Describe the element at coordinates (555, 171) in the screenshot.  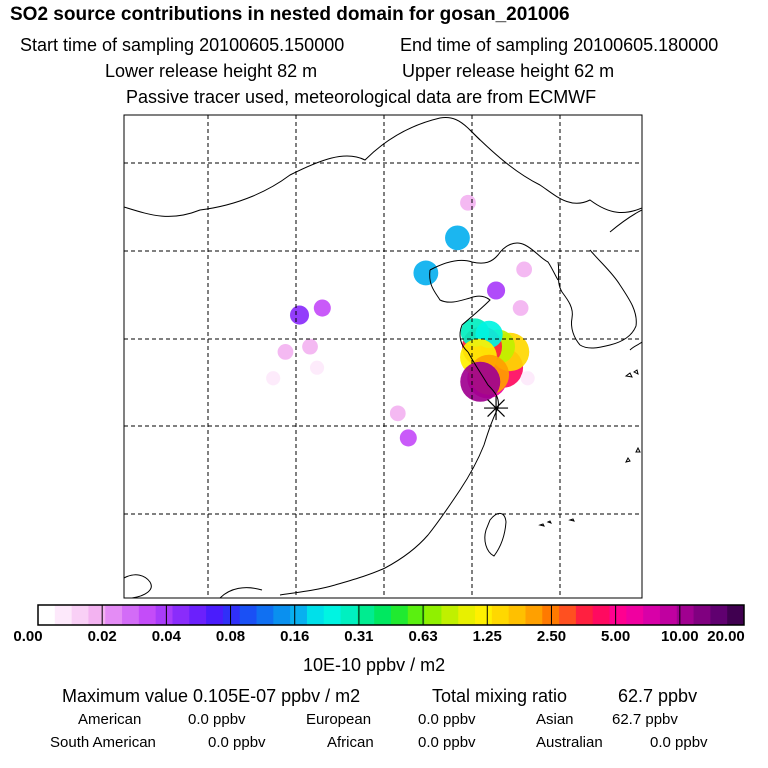
I see `coastline-manchuria-border` at that location.